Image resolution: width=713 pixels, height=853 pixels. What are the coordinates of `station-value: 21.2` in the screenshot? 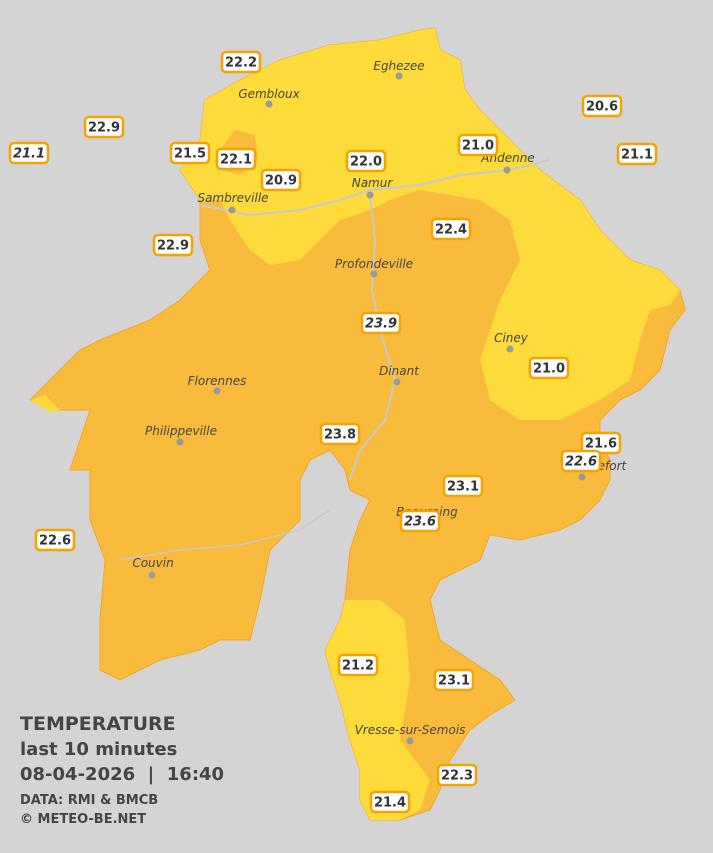 It's located at (358, 666).